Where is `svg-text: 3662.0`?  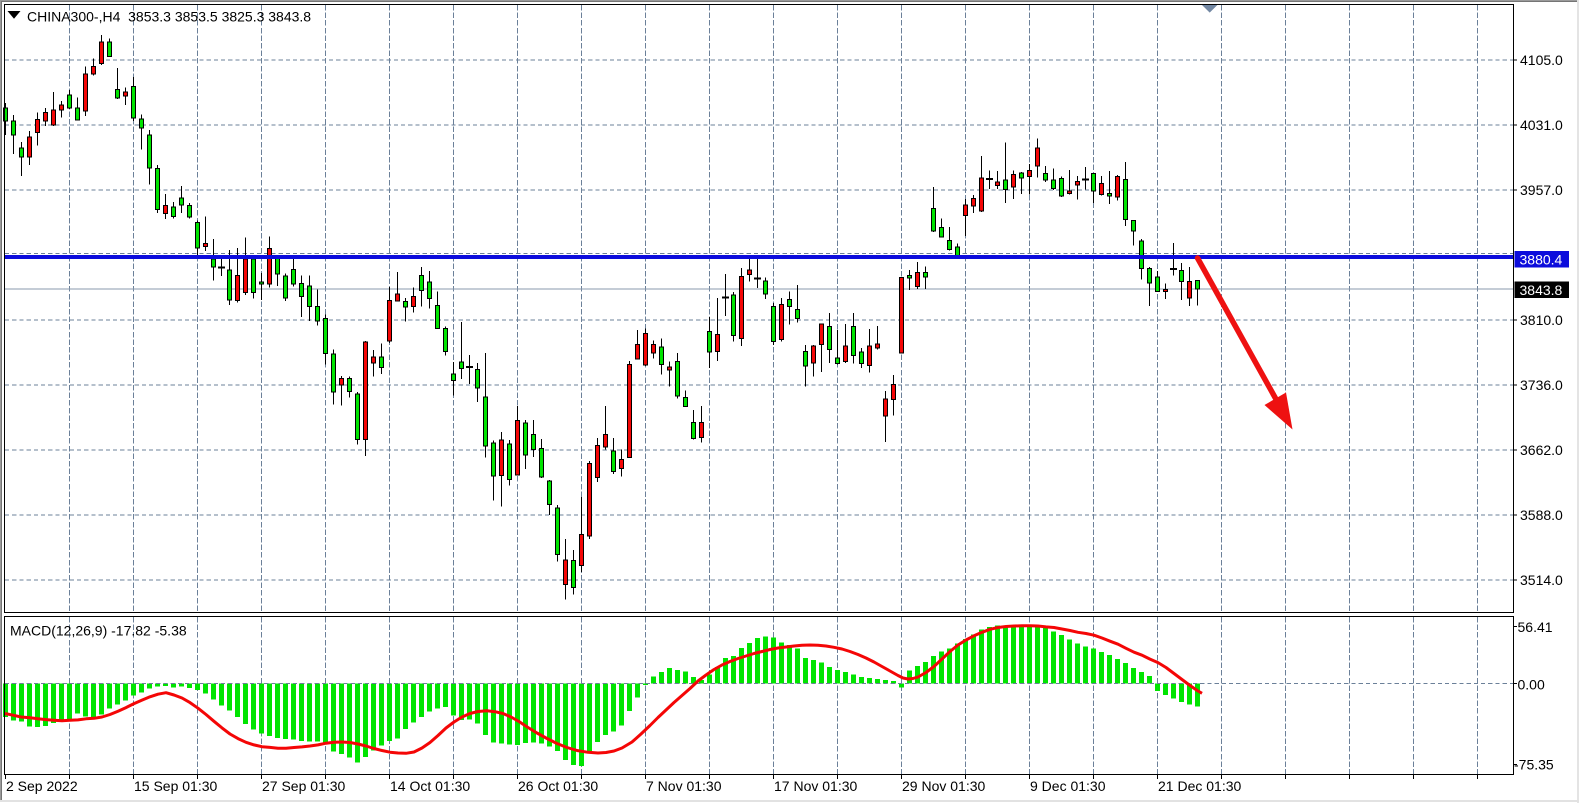
svg-text: 3662.0 is located at coordinates (1541, 450).